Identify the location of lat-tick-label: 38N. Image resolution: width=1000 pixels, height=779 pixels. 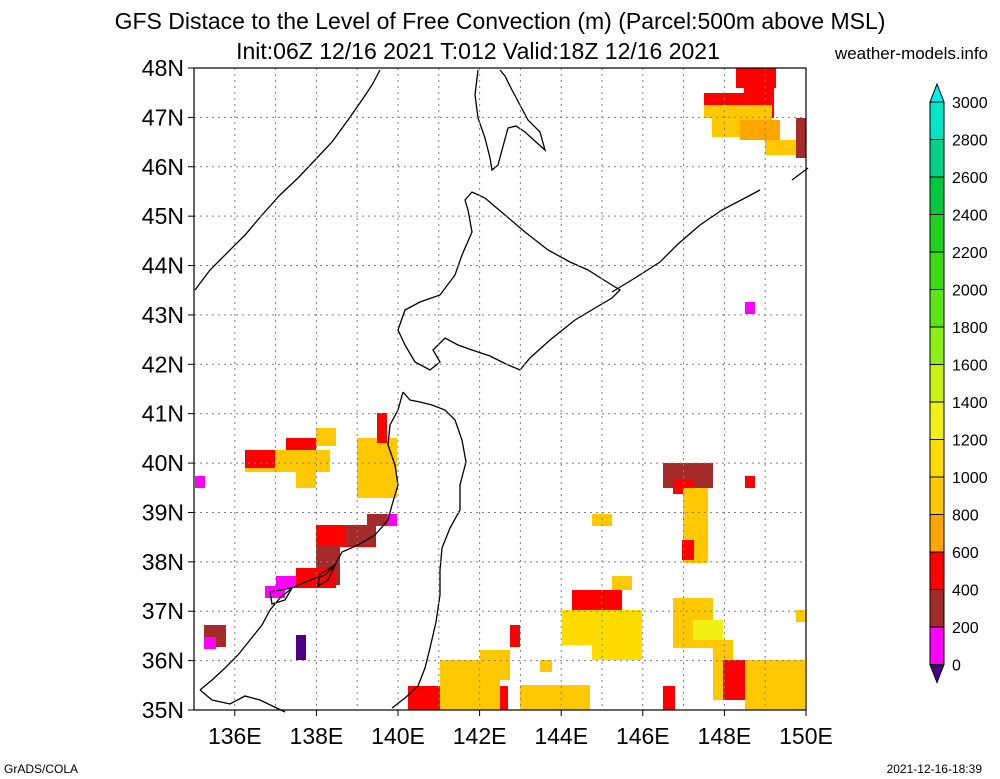
(163, 562).